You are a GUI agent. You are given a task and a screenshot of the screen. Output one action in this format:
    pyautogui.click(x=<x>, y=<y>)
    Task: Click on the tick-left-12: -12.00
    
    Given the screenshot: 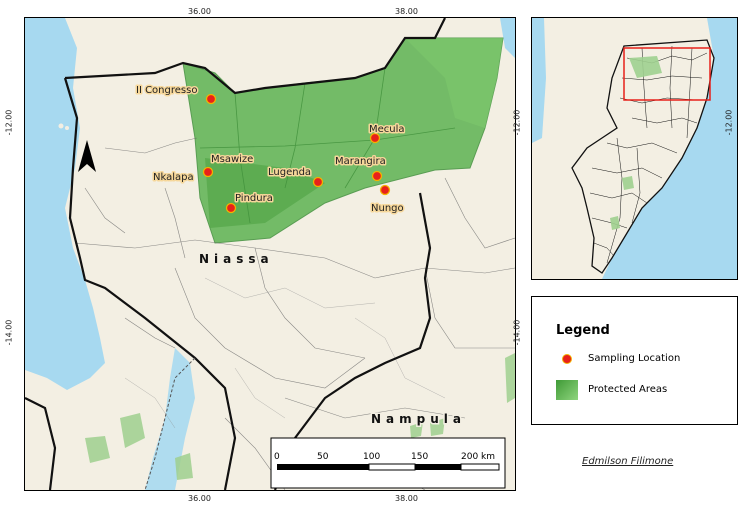 What is the action you would take?
    pyautogui.click(x=9, y=122)
    